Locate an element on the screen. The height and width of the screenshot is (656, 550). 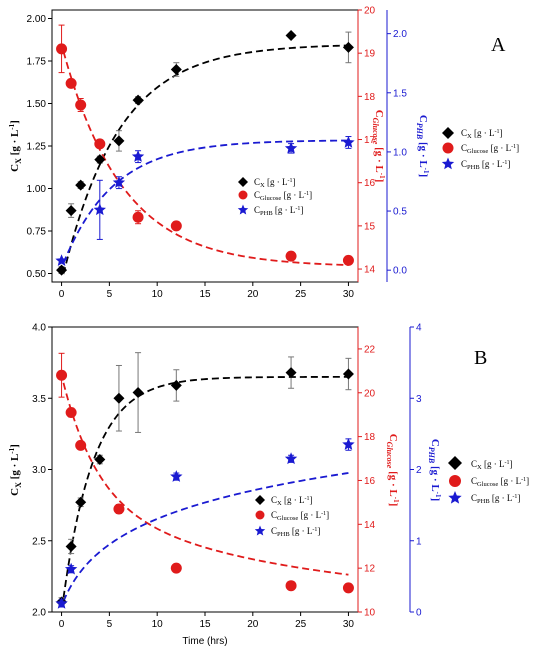
y-right-blue-tick-label: 2.0 is located at coordinates (400, 34).